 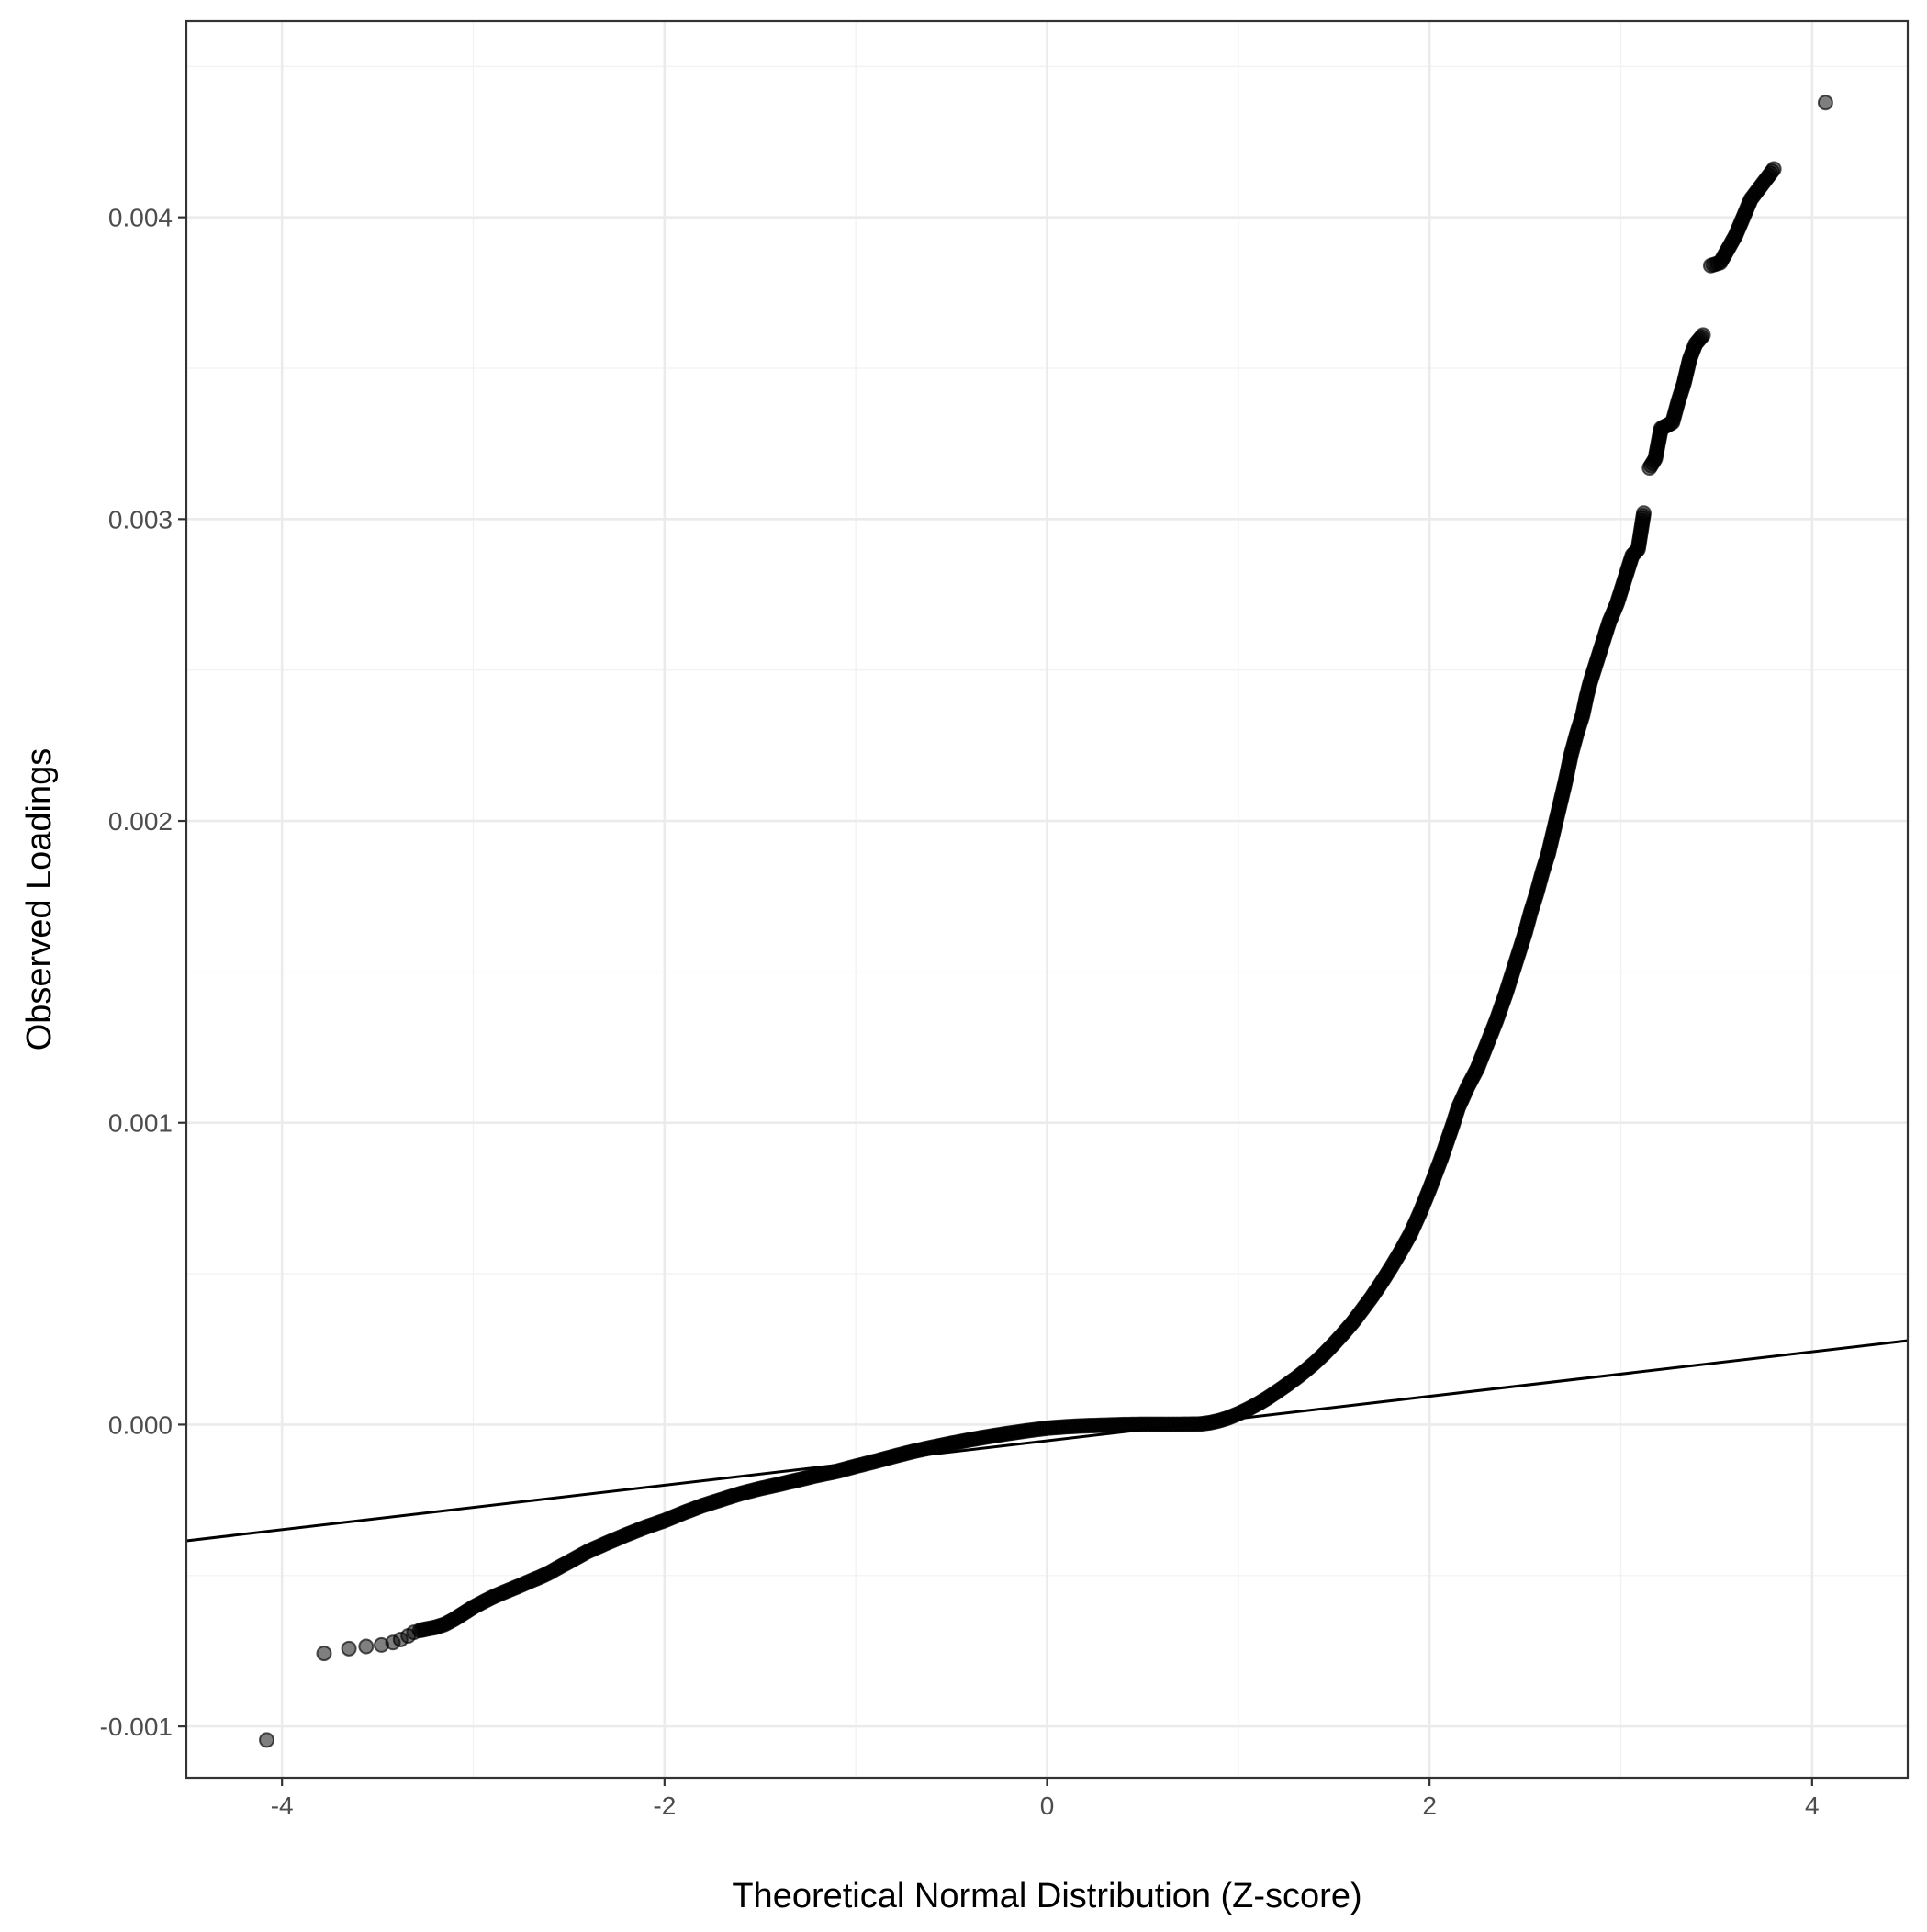 What do you see at coordinates (136, 1727) in the screenshot?
I see `y-tick-label: -0.001` at bounding box center [136, 1727].